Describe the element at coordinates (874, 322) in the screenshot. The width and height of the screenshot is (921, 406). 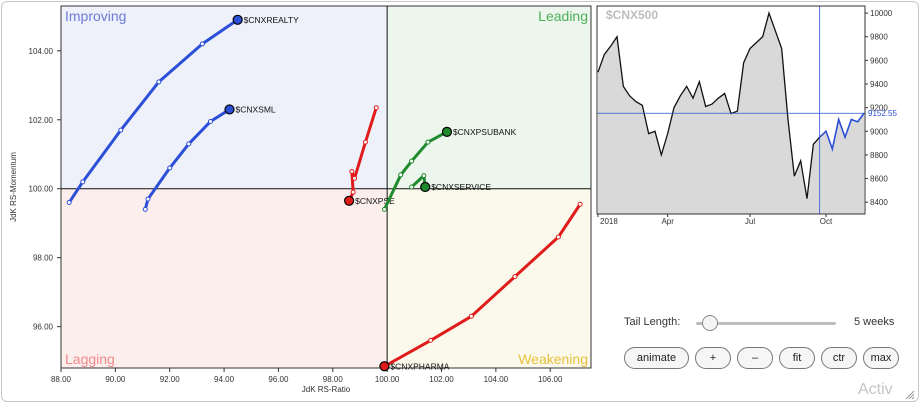
I see `tail-length-value: 5 weeks` at that location.